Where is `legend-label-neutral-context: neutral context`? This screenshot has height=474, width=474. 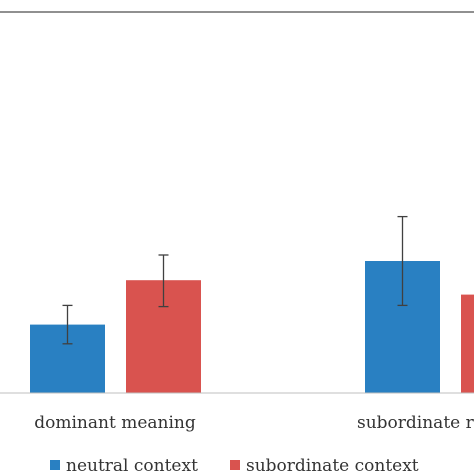 legend-label-neutral-context: neutral context is located at coordinates (132, 465).